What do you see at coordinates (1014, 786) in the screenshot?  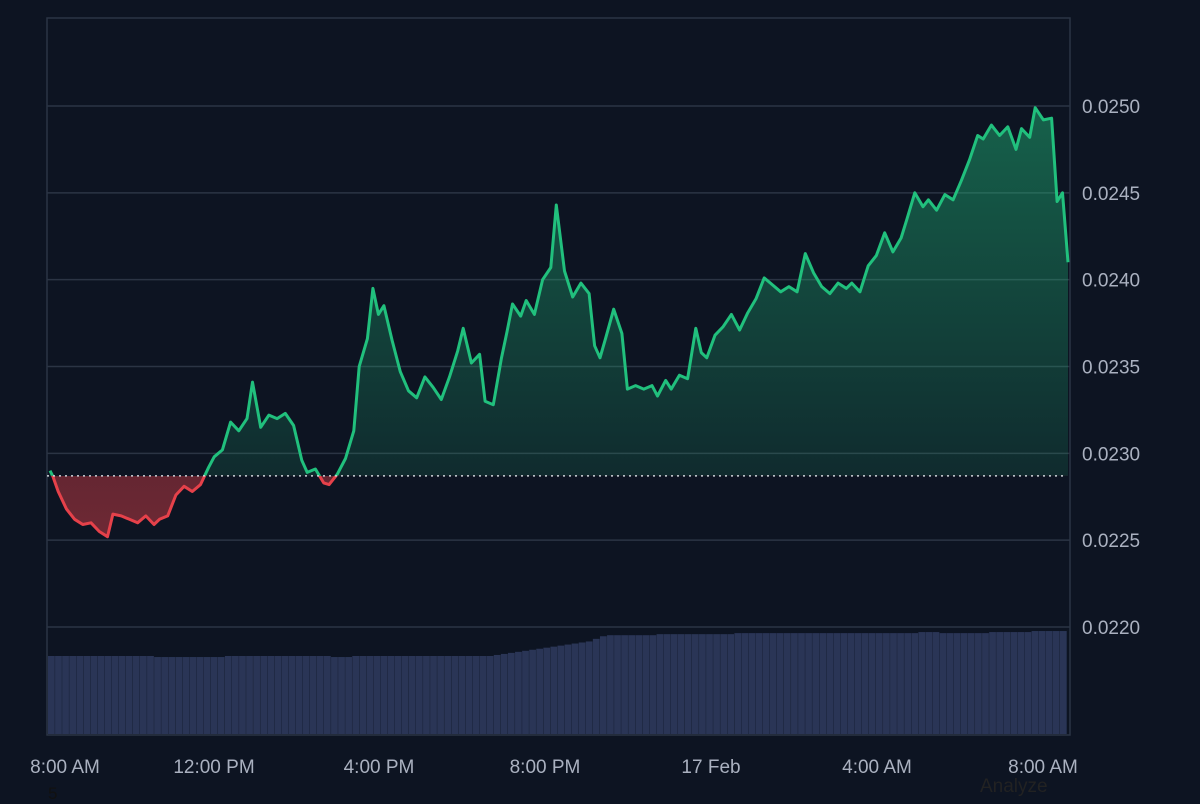 I see `analyze-button: Analyze` at bounding box center [1014, 786].